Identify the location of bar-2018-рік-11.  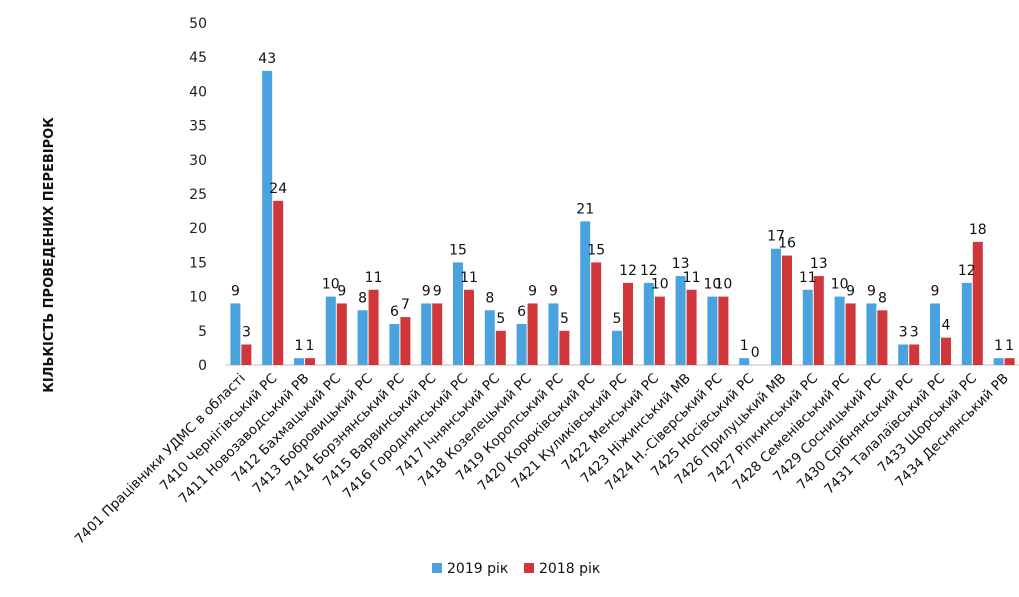
(596, 313).